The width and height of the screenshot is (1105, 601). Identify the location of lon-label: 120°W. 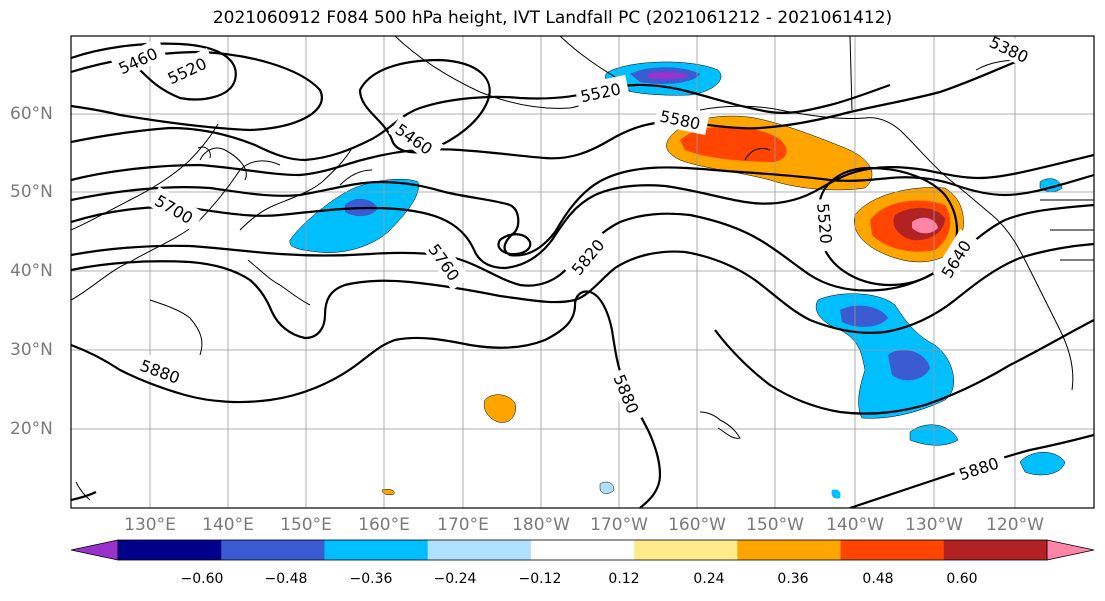
(1015, 525).